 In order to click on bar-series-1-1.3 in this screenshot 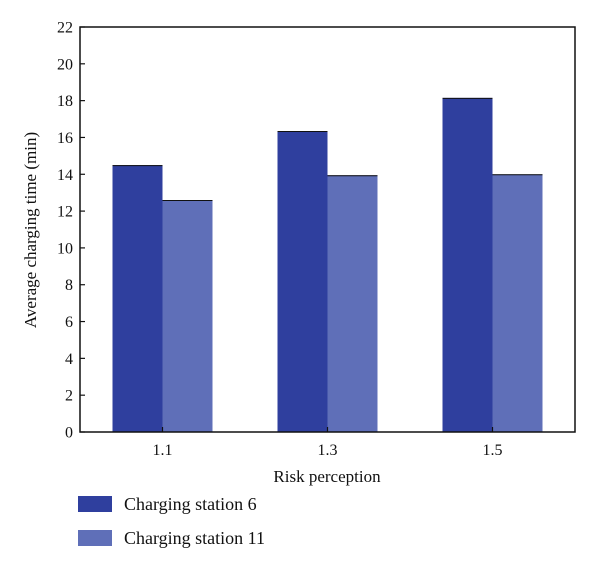, I will do `click(302, 282)`.